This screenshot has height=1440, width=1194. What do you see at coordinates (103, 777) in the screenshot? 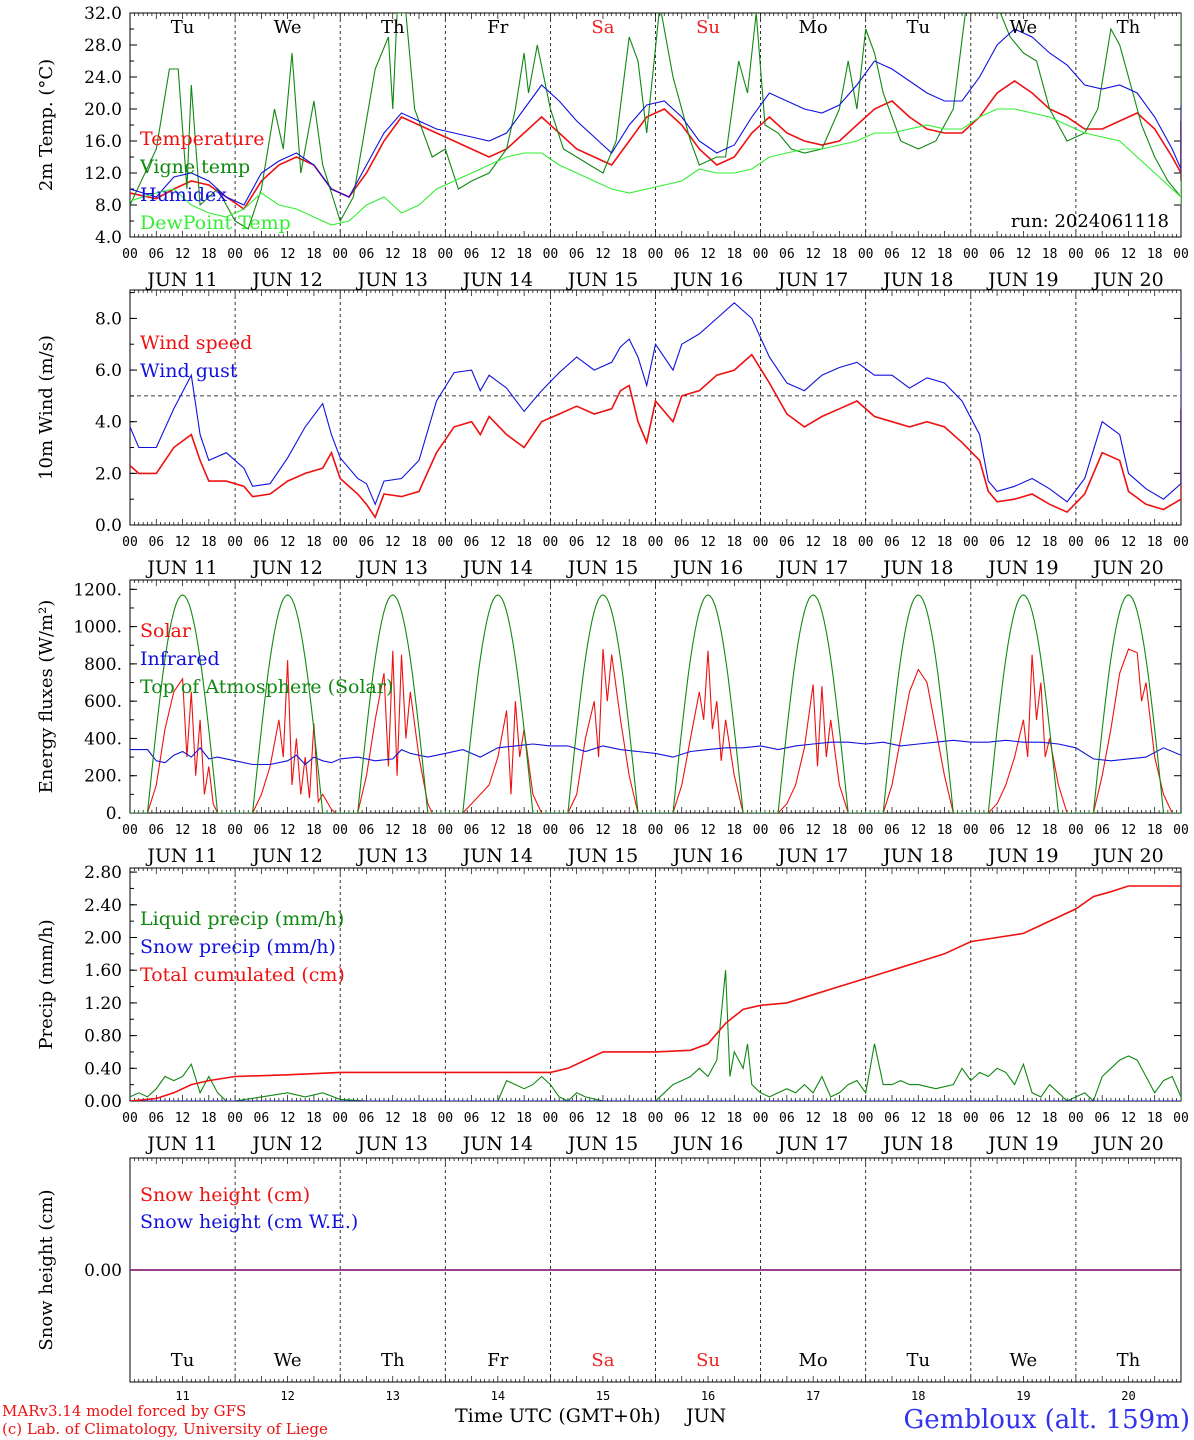
I see `y-tick-label: 200.` at bounding box center [103, 777].